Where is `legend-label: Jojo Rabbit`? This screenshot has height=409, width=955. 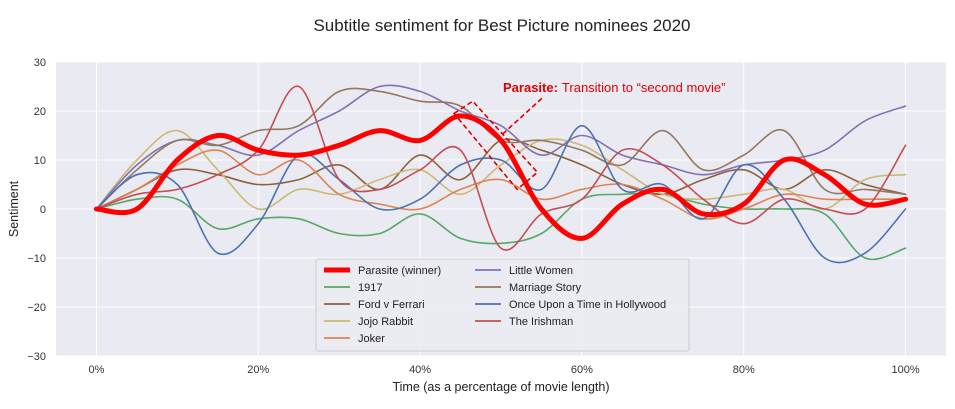 legend-label: Jojo Rabbit is located at coordinates (385, 322).